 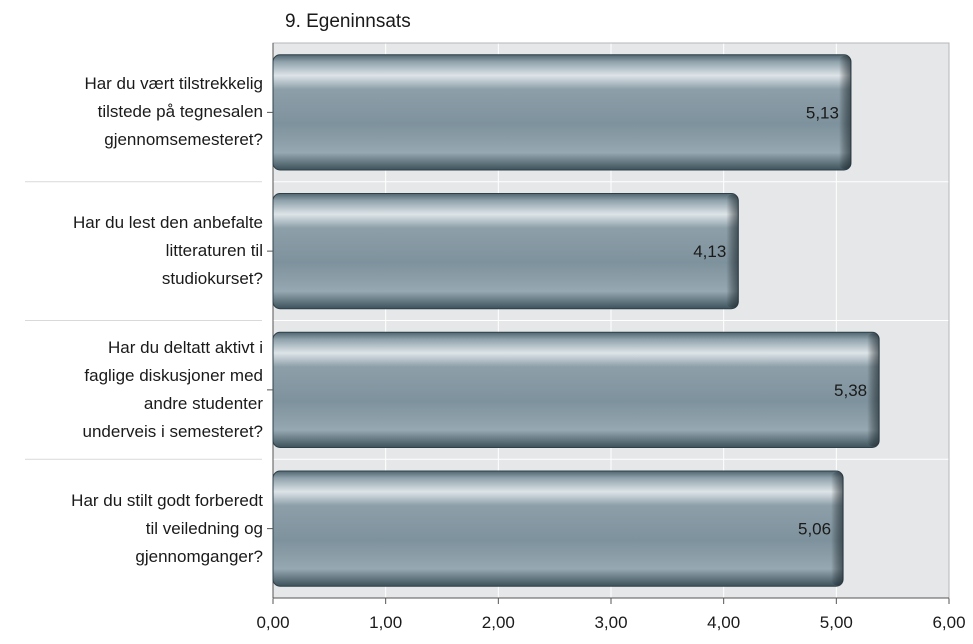 I want to click on bar: 5,38, so click(x=576, y=389).